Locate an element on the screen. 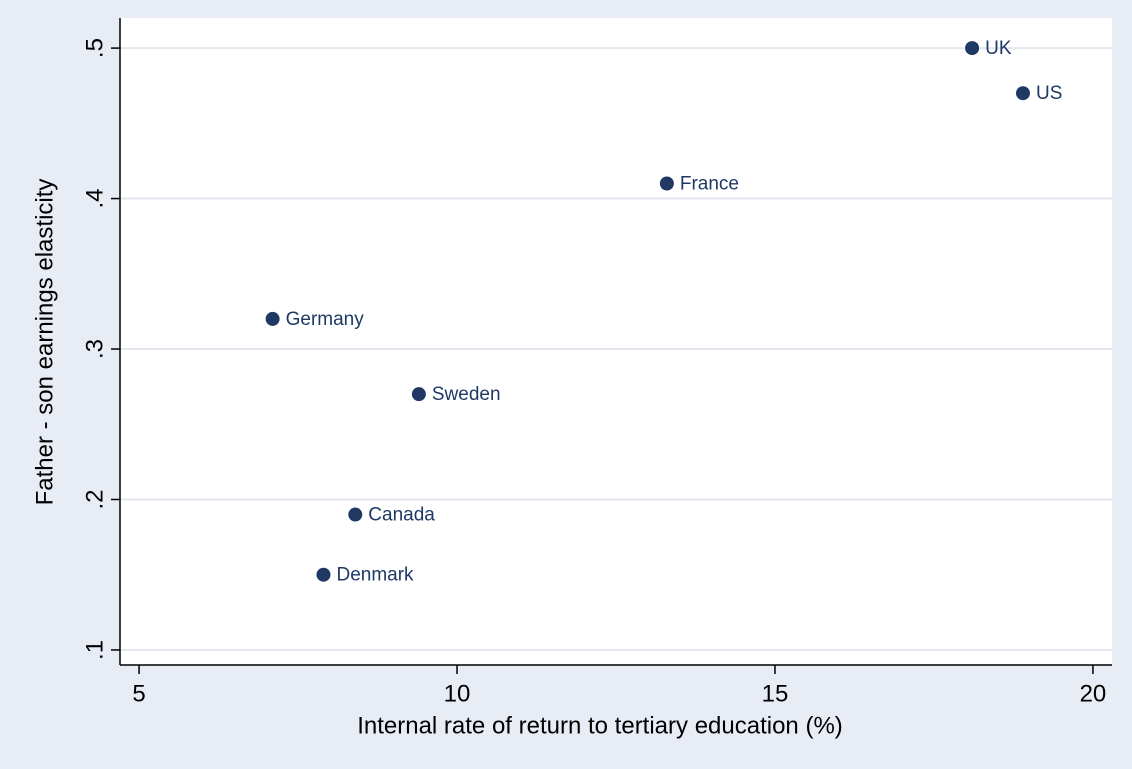 The width and height of the screenshot is (1132, 769). y-tick-label: .4 is located at coordinates (94, 199).